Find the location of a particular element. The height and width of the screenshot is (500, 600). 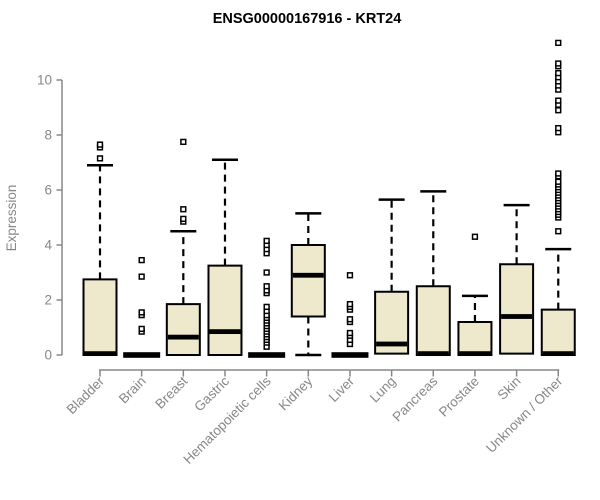

boxplot-hematopoietic-cells is located at coordinates (267, 297).